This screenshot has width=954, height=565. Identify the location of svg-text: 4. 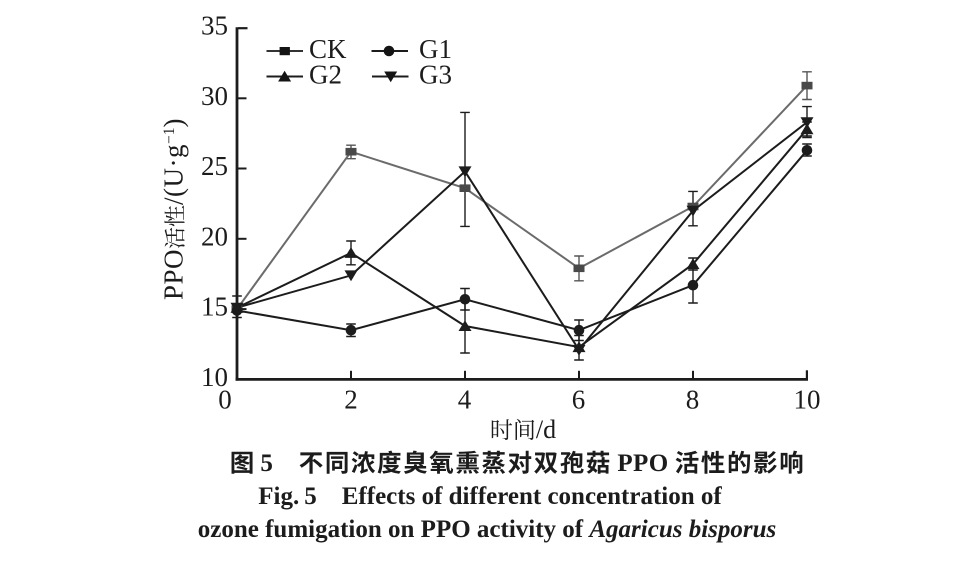
(465, 400).